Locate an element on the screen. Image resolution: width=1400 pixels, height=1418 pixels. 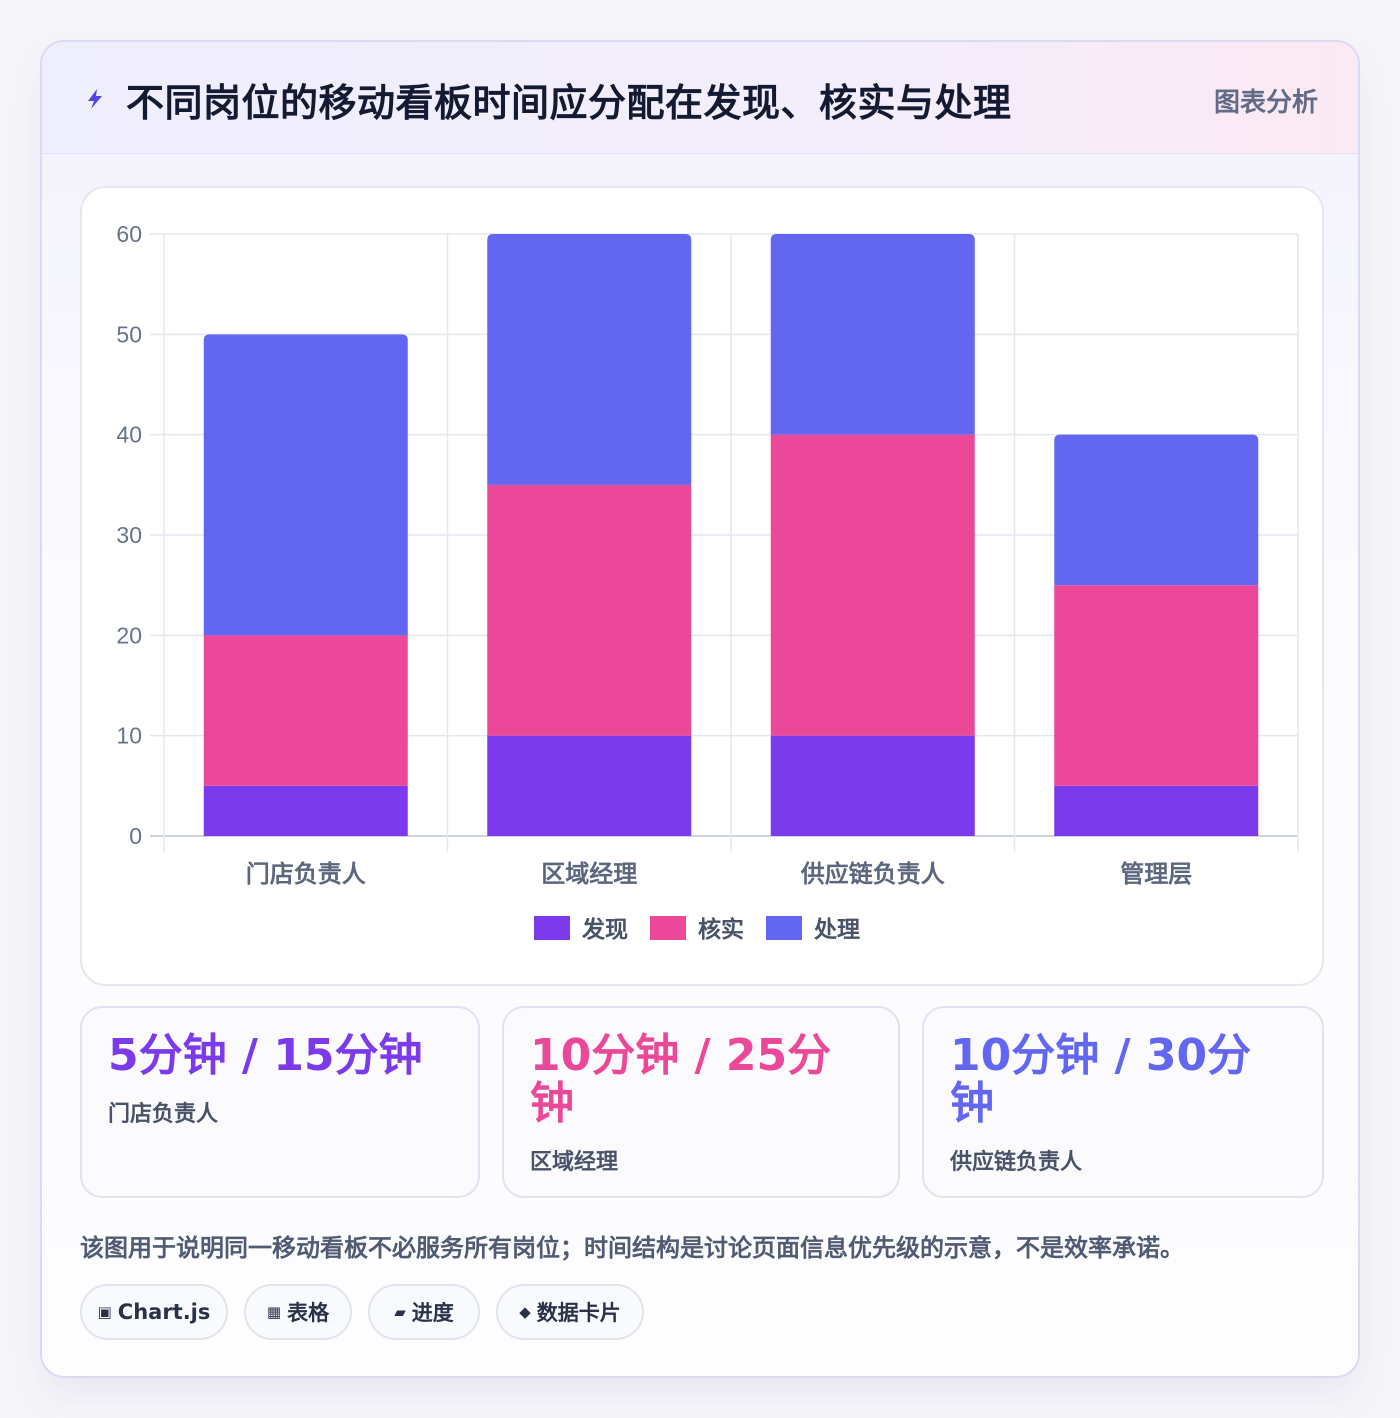
y-tick-label: 0 is located at coordinates (135, 836).